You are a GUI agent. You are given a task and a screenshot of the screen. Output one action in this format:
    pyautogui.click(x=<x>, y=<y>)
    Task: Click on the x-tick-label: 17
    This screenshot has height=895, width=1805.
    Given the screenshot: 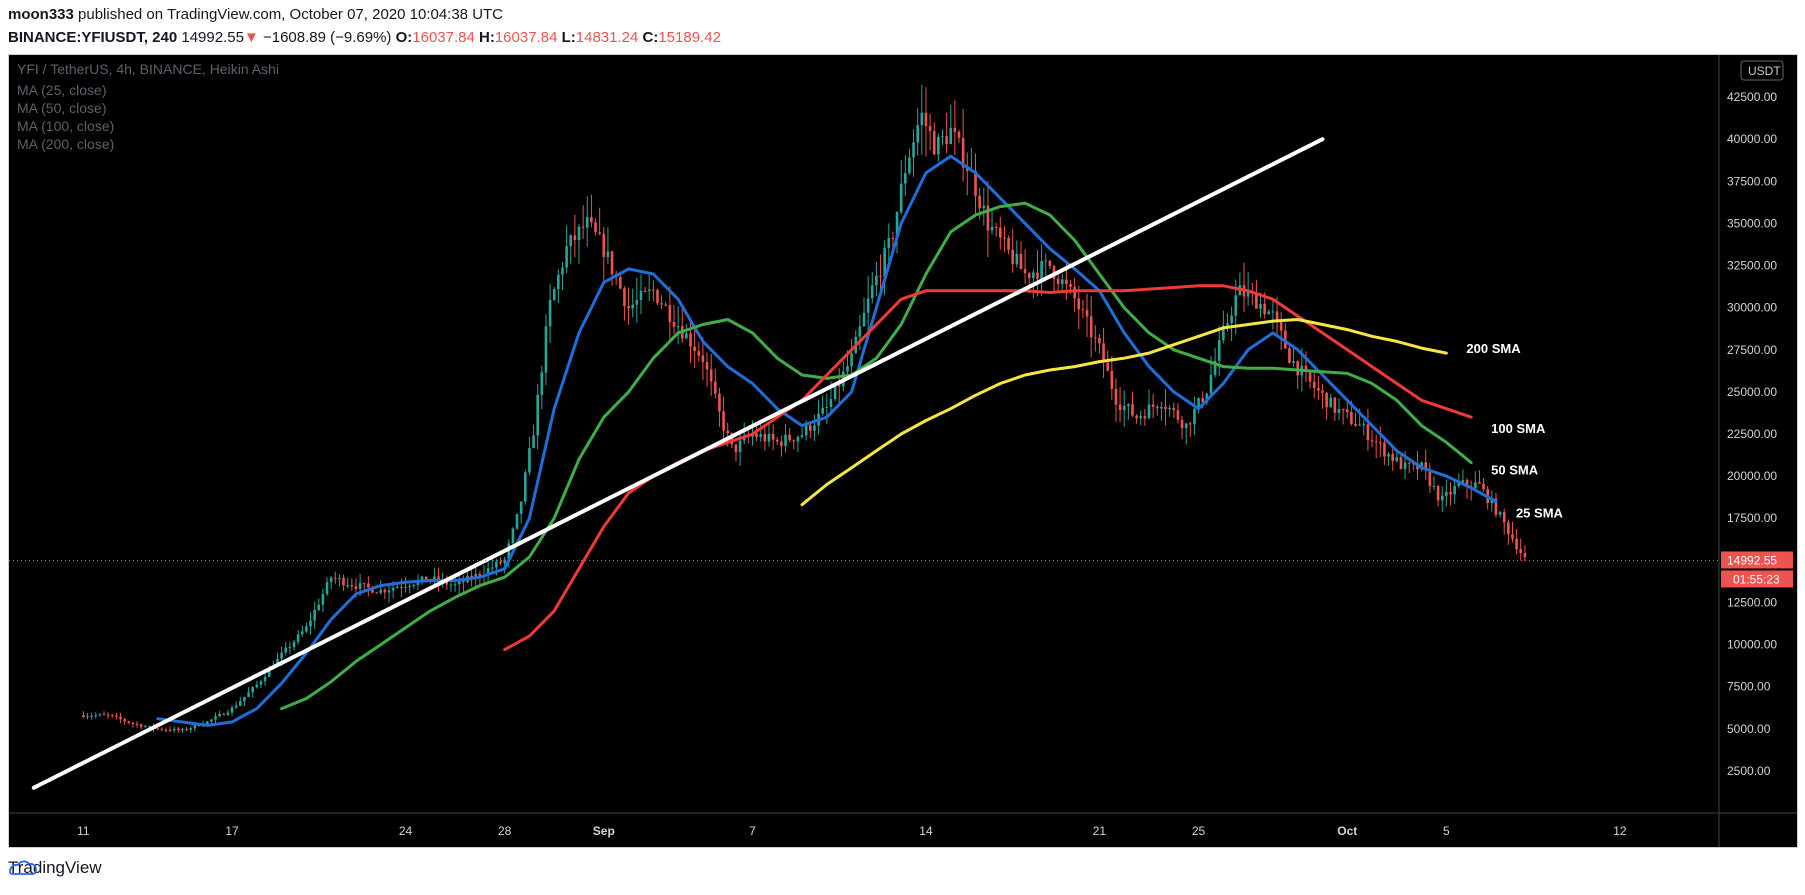 What is the action you would take?
    pyautogui.click(x=232, y=831)
    